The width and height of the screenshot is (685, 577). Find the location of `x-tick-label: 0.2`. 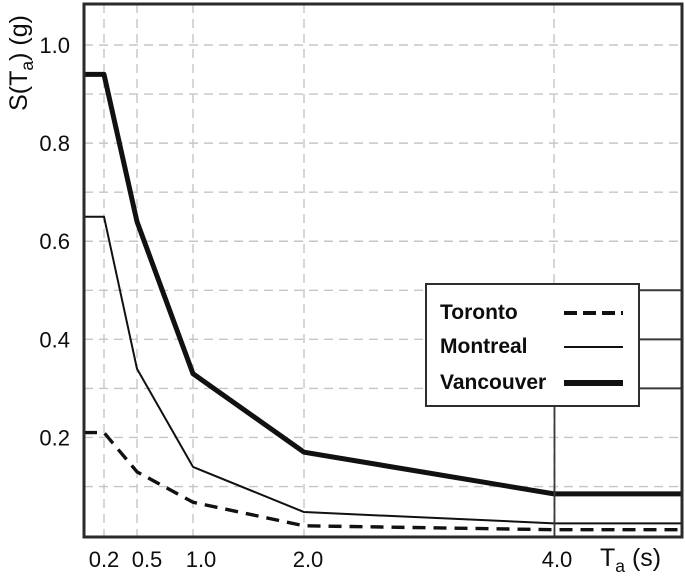

x-tick-label: 0.2 is located at coordinates (104, 559).